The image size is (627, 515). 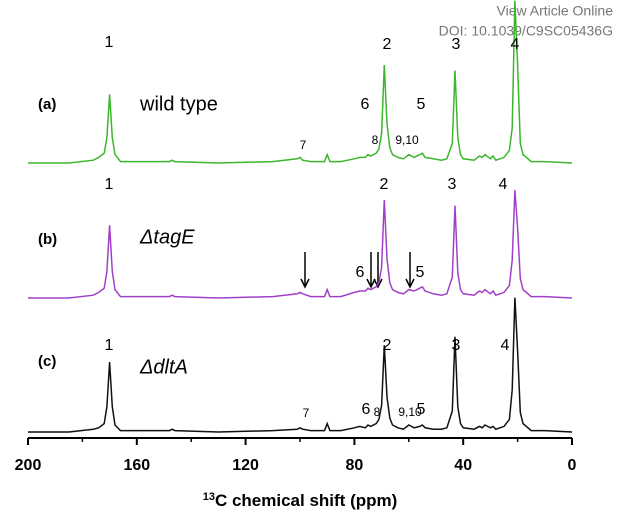 What do you see at coordinates (178, 104) in the screenshot?
I see `legend-label: wild type` at bounding box center [178, 104].